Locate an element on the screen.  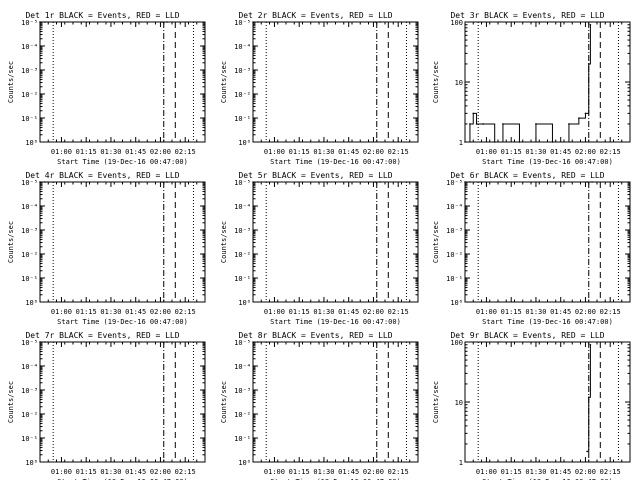
panel-title: Det 2r BLACK = Events, RED = LLD is located at coordinates (315, 15).